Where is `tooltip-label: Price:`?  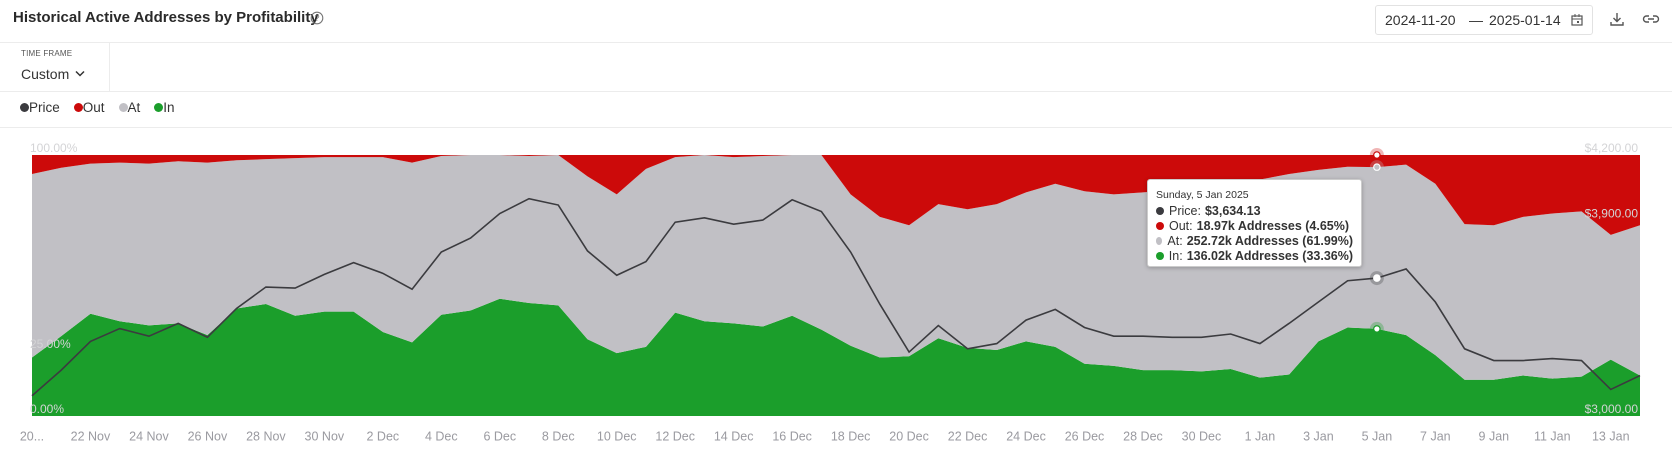 tooltip-label: Price: is located at coordinates (1185, 210).